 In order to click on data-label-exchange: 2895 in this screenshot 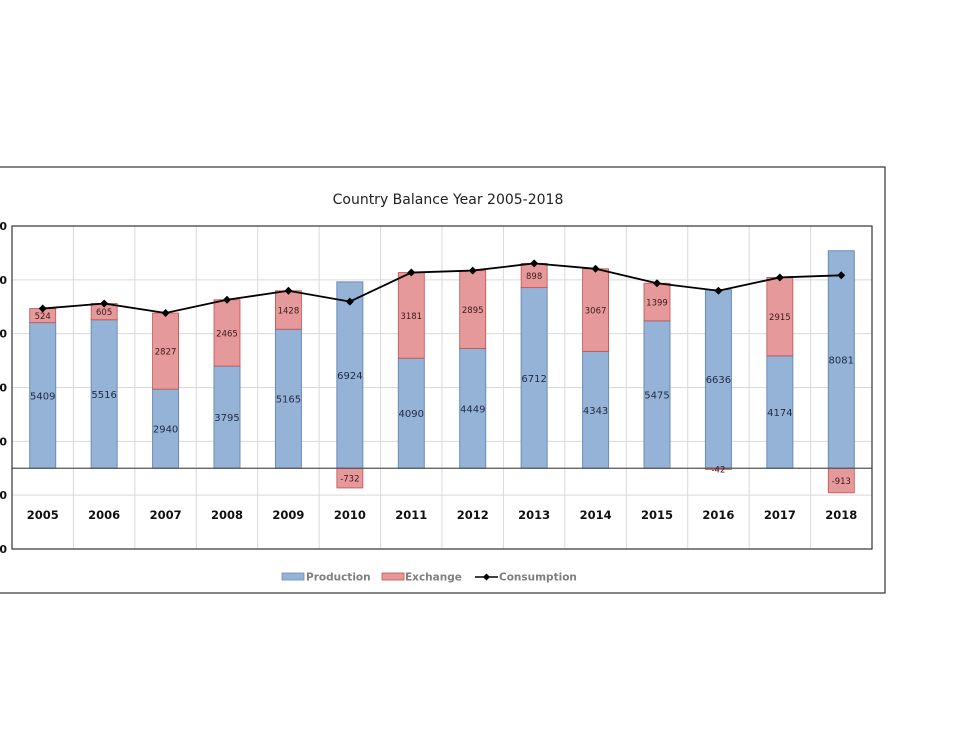, I will do `click(473, 311)`.